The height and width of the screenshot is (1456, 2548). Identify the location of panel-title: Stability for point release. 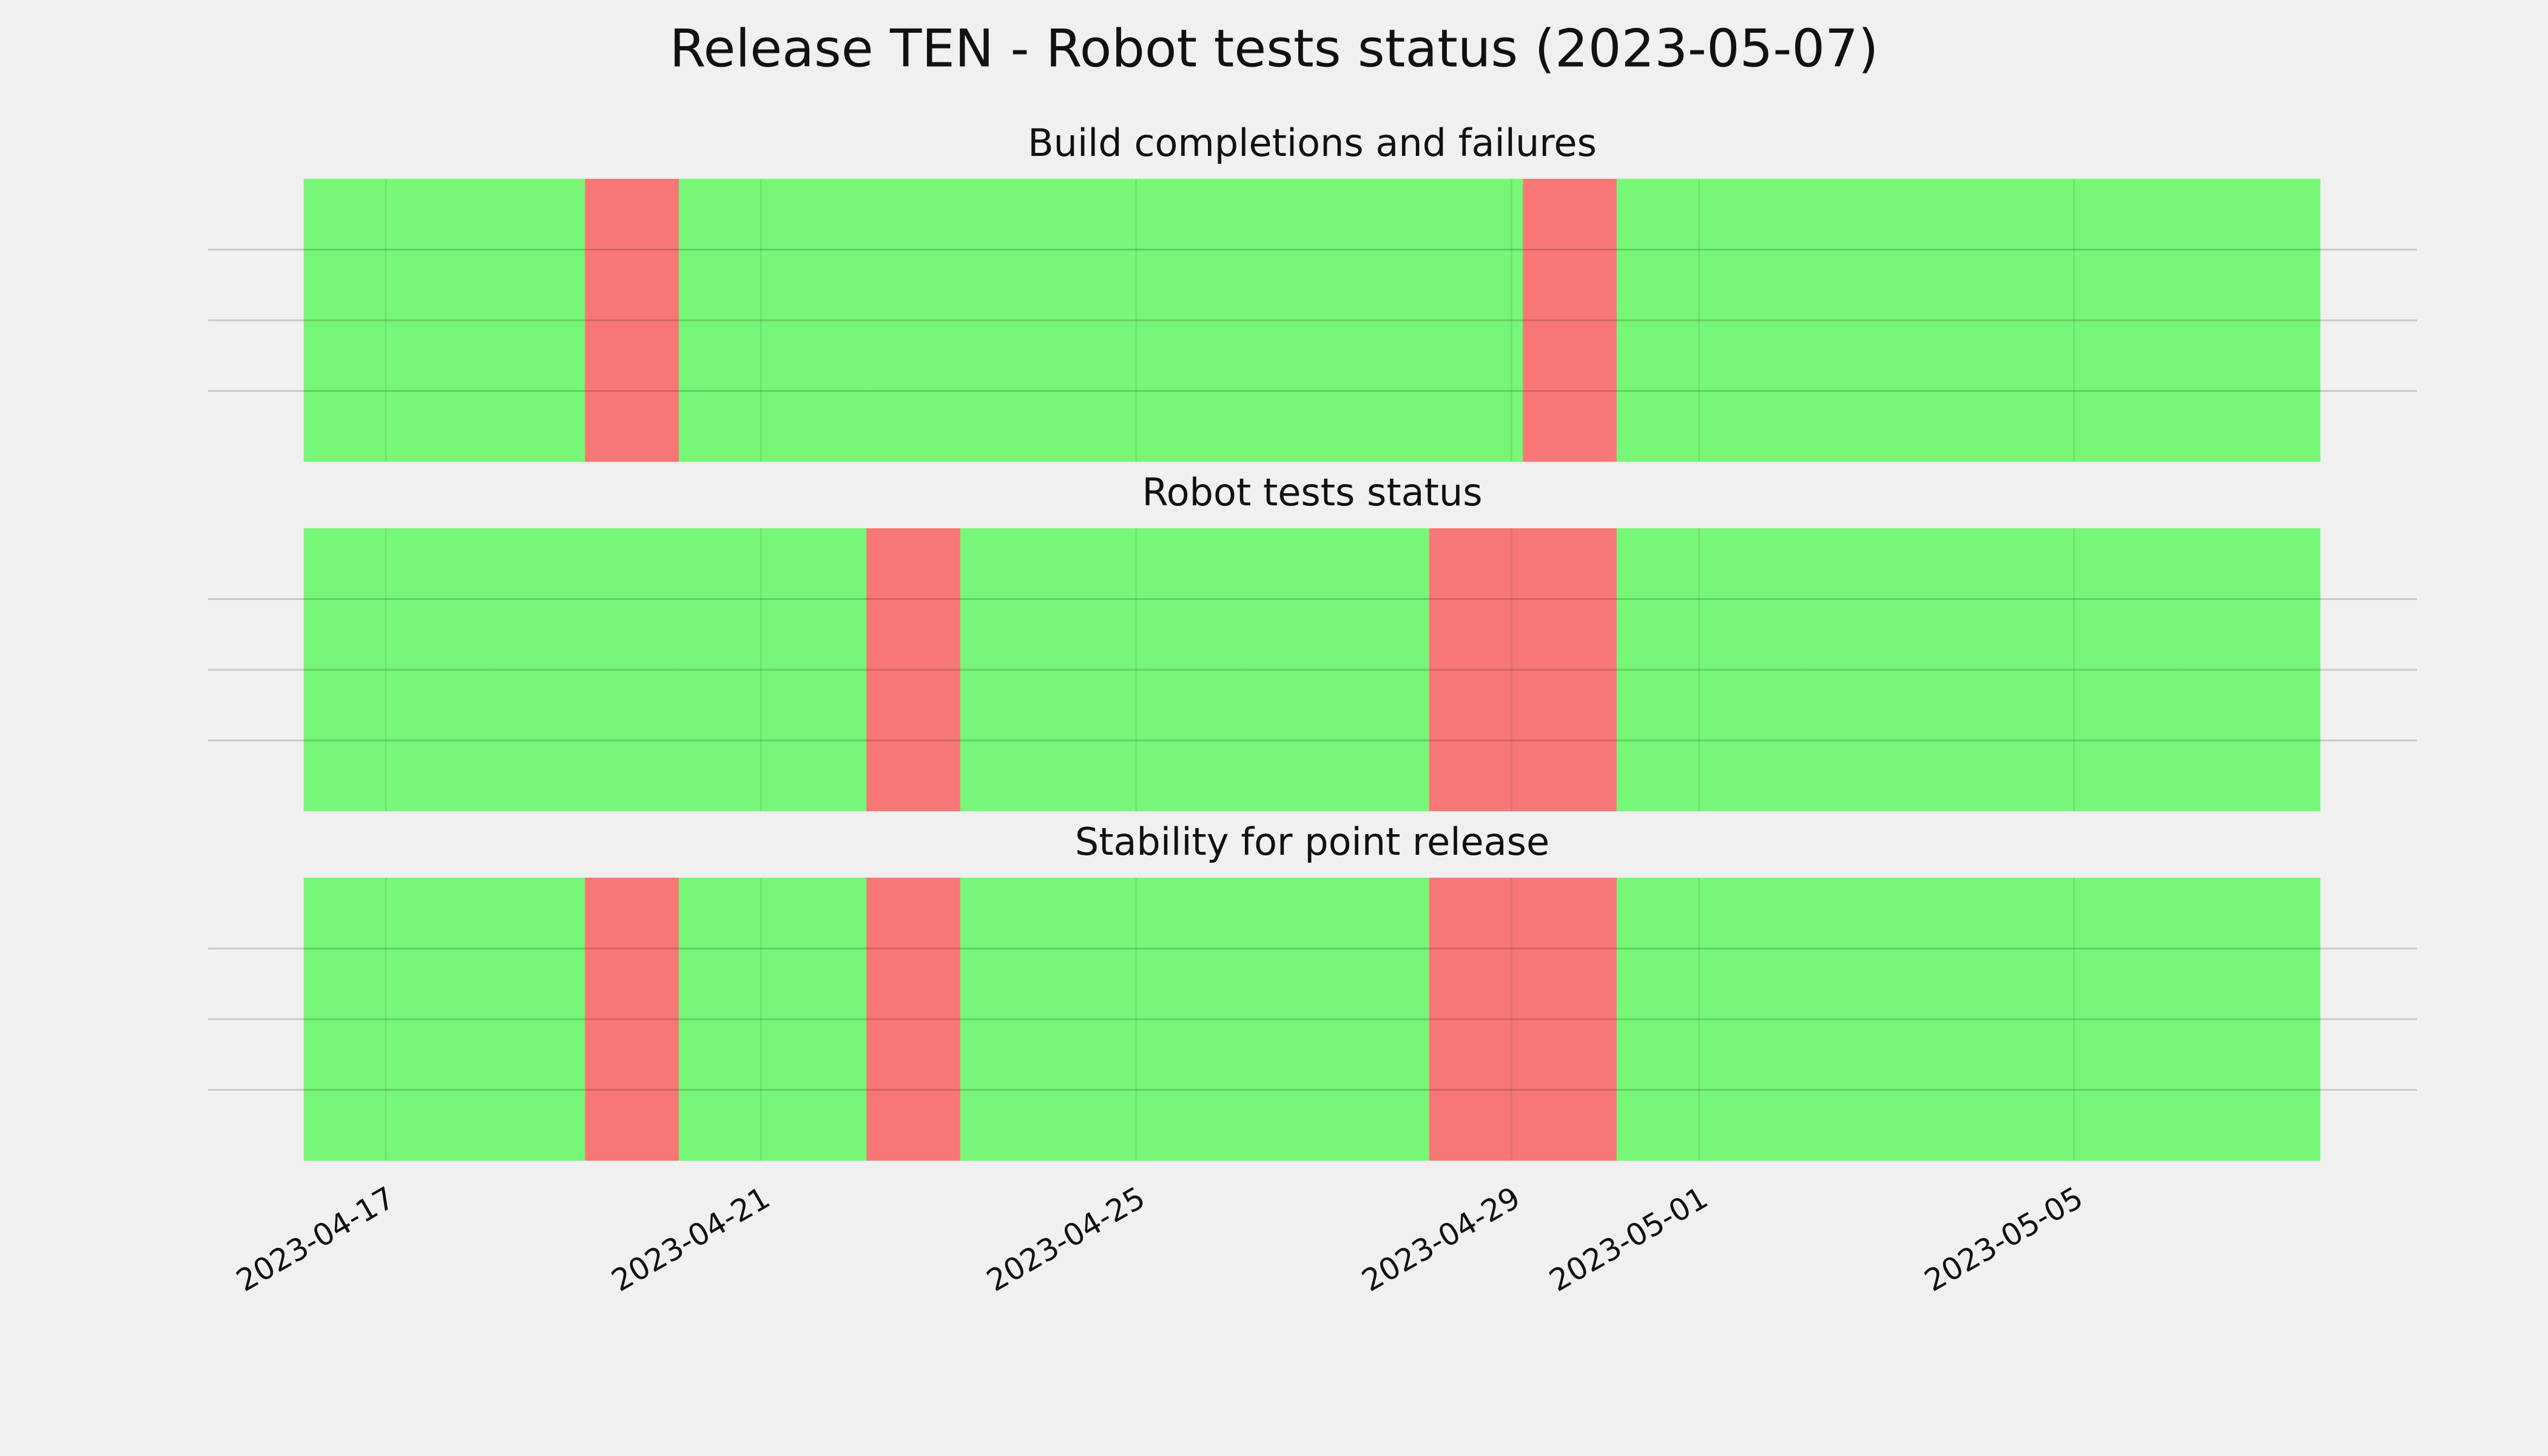
(1312, 842).